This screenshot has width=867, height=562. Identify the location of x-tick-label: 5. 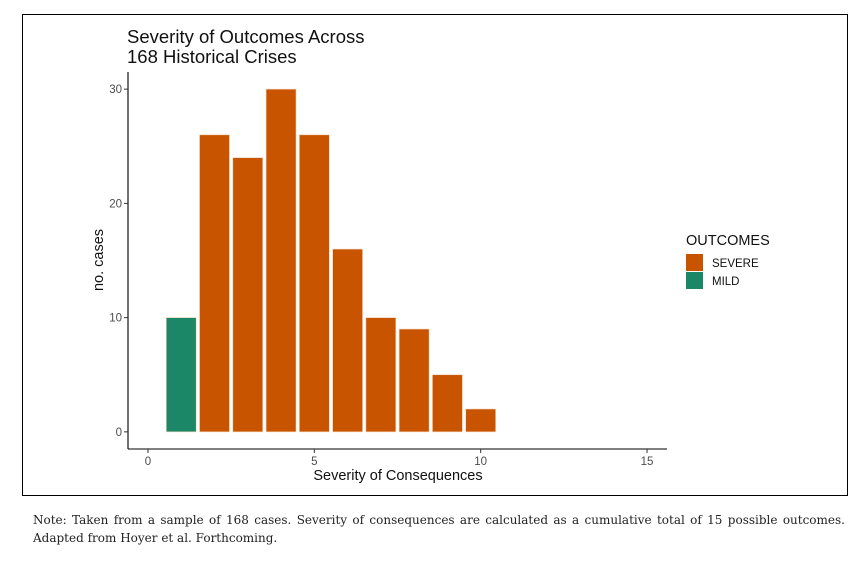
(314, 462).